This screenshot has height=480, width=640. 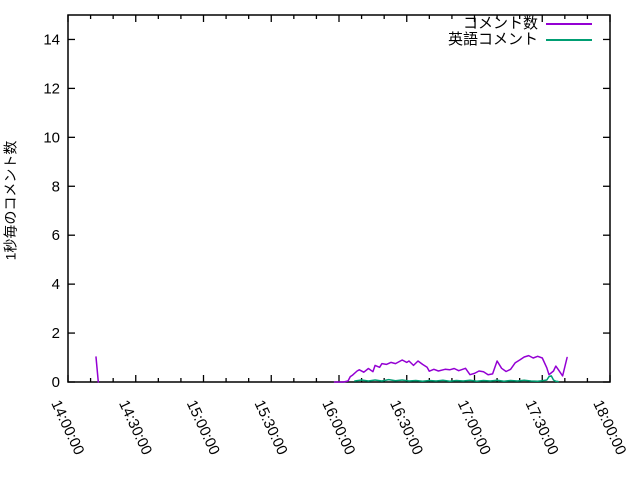 I want to click on legend-item-comments: コメント数, so click(x=520, y=23).